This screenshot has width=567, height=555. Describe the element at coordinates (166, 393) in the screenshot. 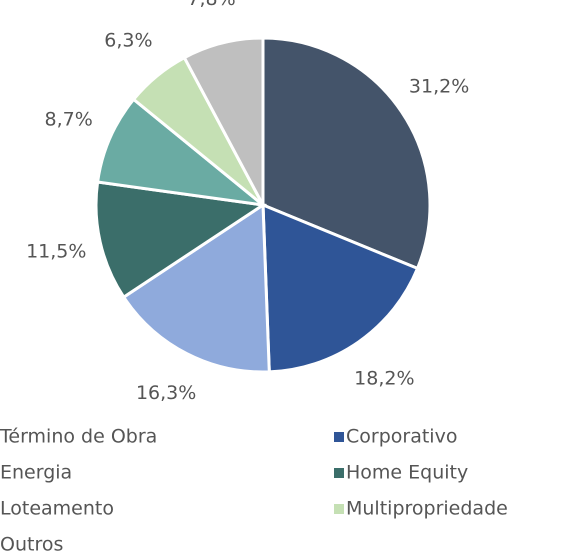

I see `data-label: 16,3%` at that location.